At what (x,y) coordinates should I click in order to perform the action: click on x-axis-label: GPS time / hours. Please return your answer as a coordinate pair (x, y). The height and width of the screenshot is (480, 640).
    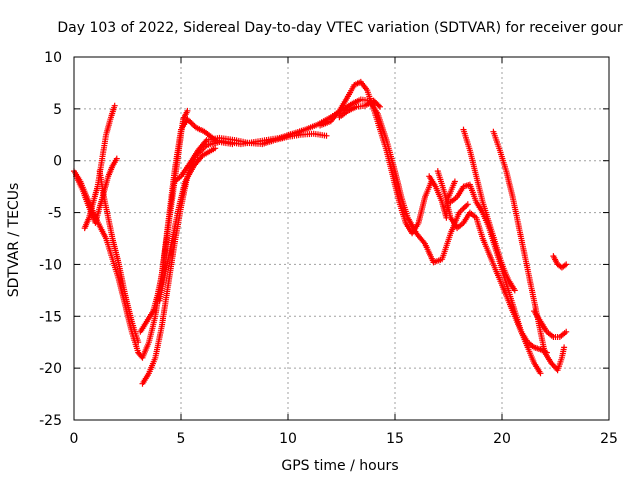
    Looking at the image, I should click on (339, 466).